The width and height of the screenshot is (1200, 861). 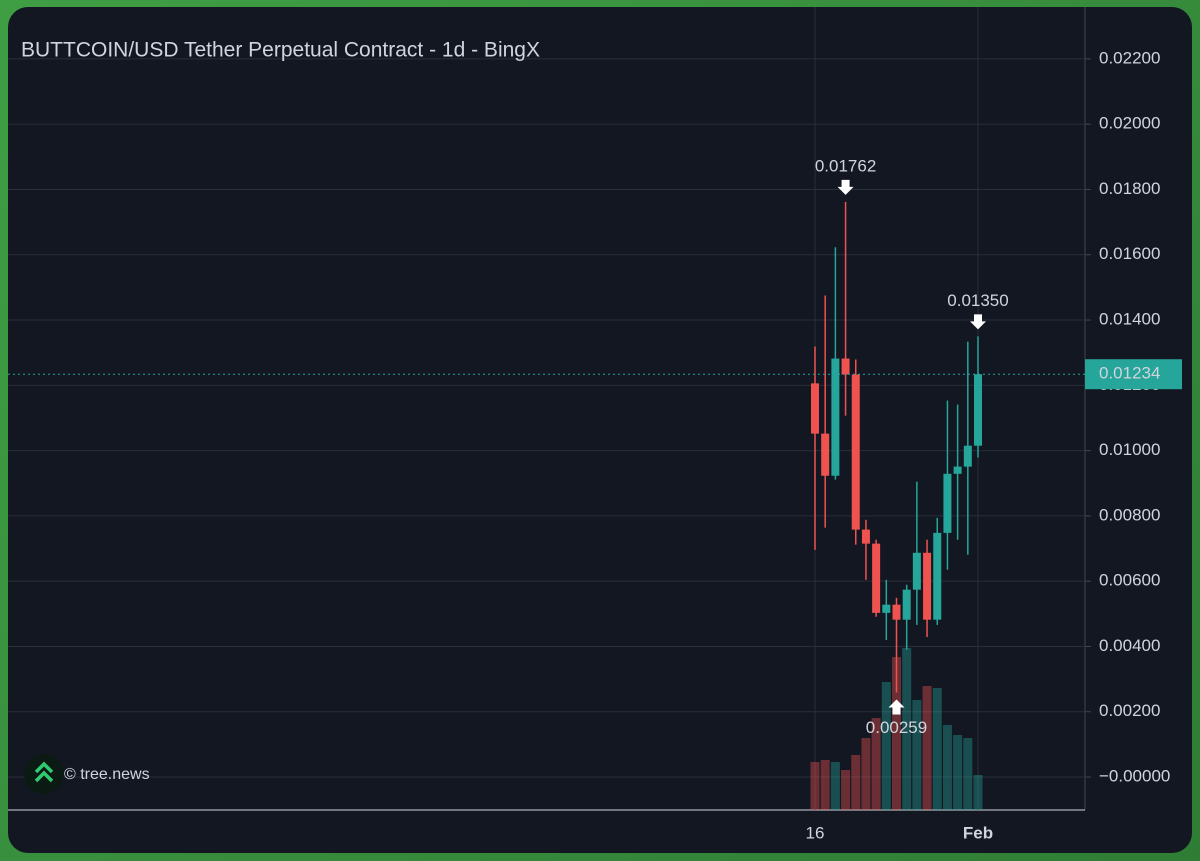 I want to click on last-price-box, so click(x=1133, y=374).